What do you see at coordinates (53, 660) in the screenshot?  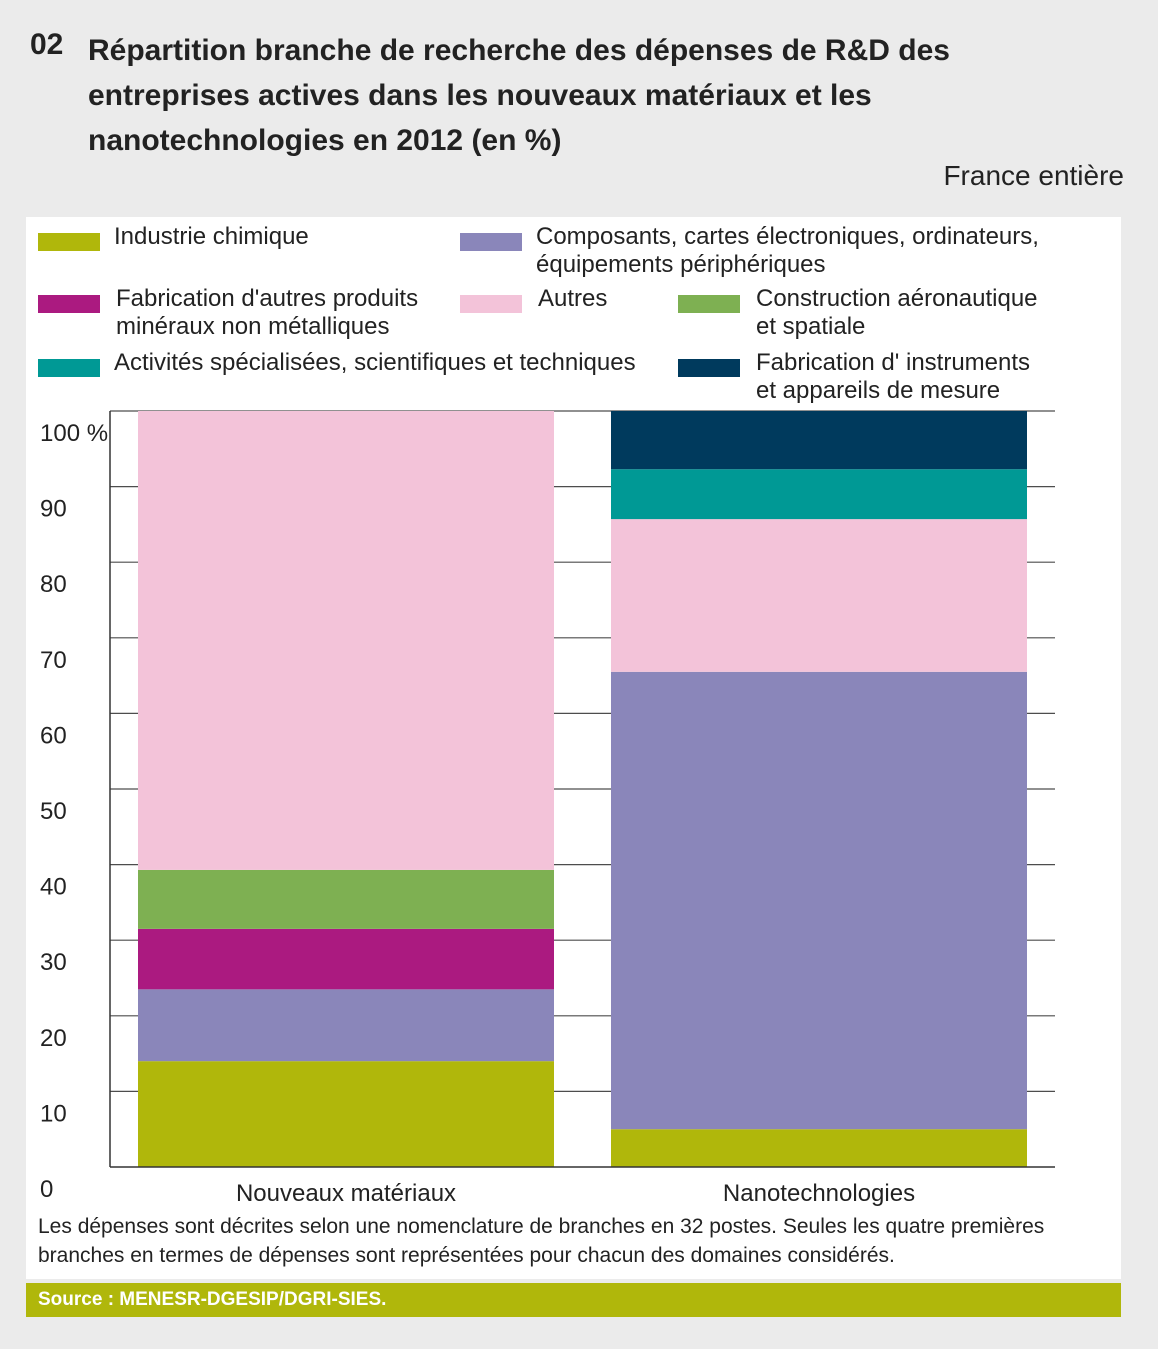 I see `y-tick-label: 70` at bounding box center [53, 660].